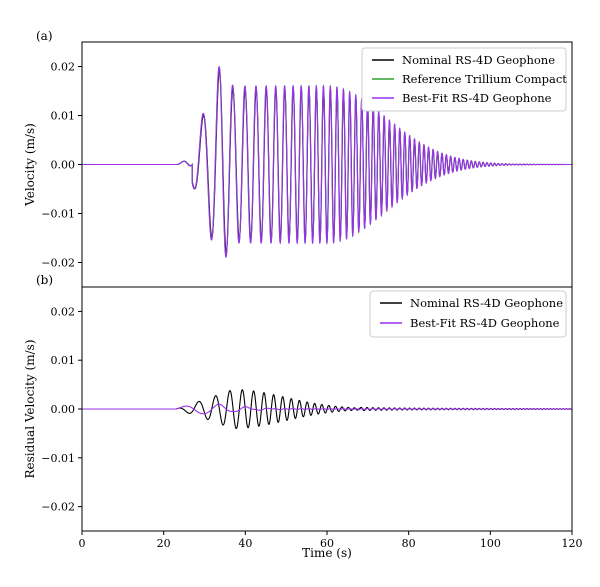  What do you see at coordinates (63, 116) in the screenshot?
I see `panel-a-y-tick-label: 0.01` at bounding box center [63, 116].